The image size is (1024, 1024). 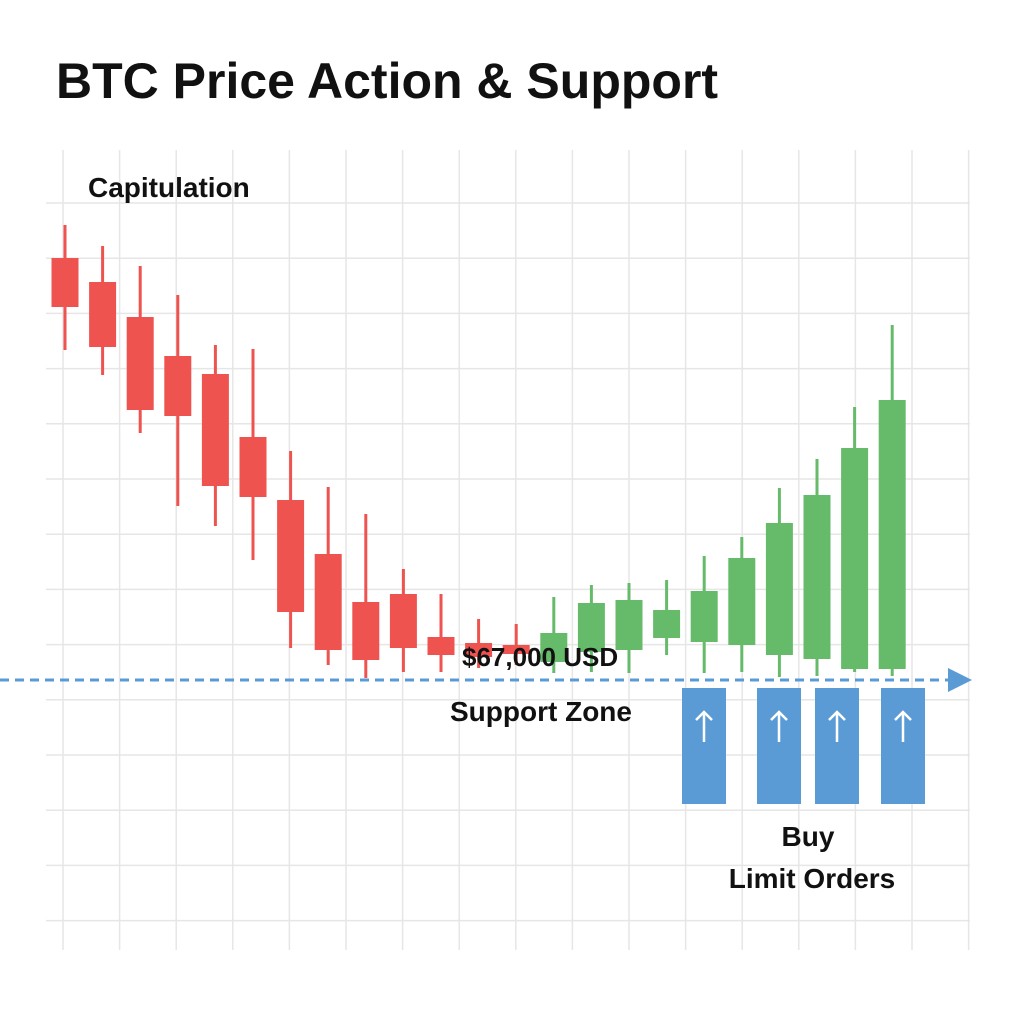 I want to click on annotation: Limit Orders, so click(x=812, y=878).